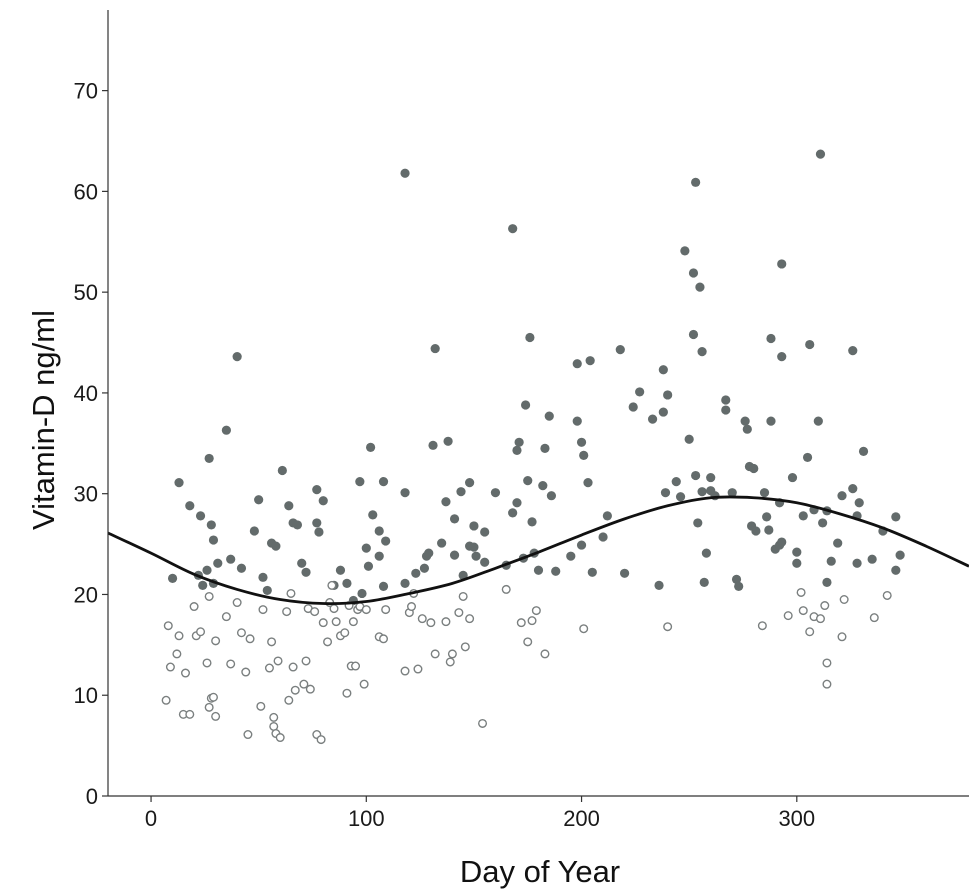 This screenshot has width=969, height=894. I want to click on fitted-curve, so click(538, 550).